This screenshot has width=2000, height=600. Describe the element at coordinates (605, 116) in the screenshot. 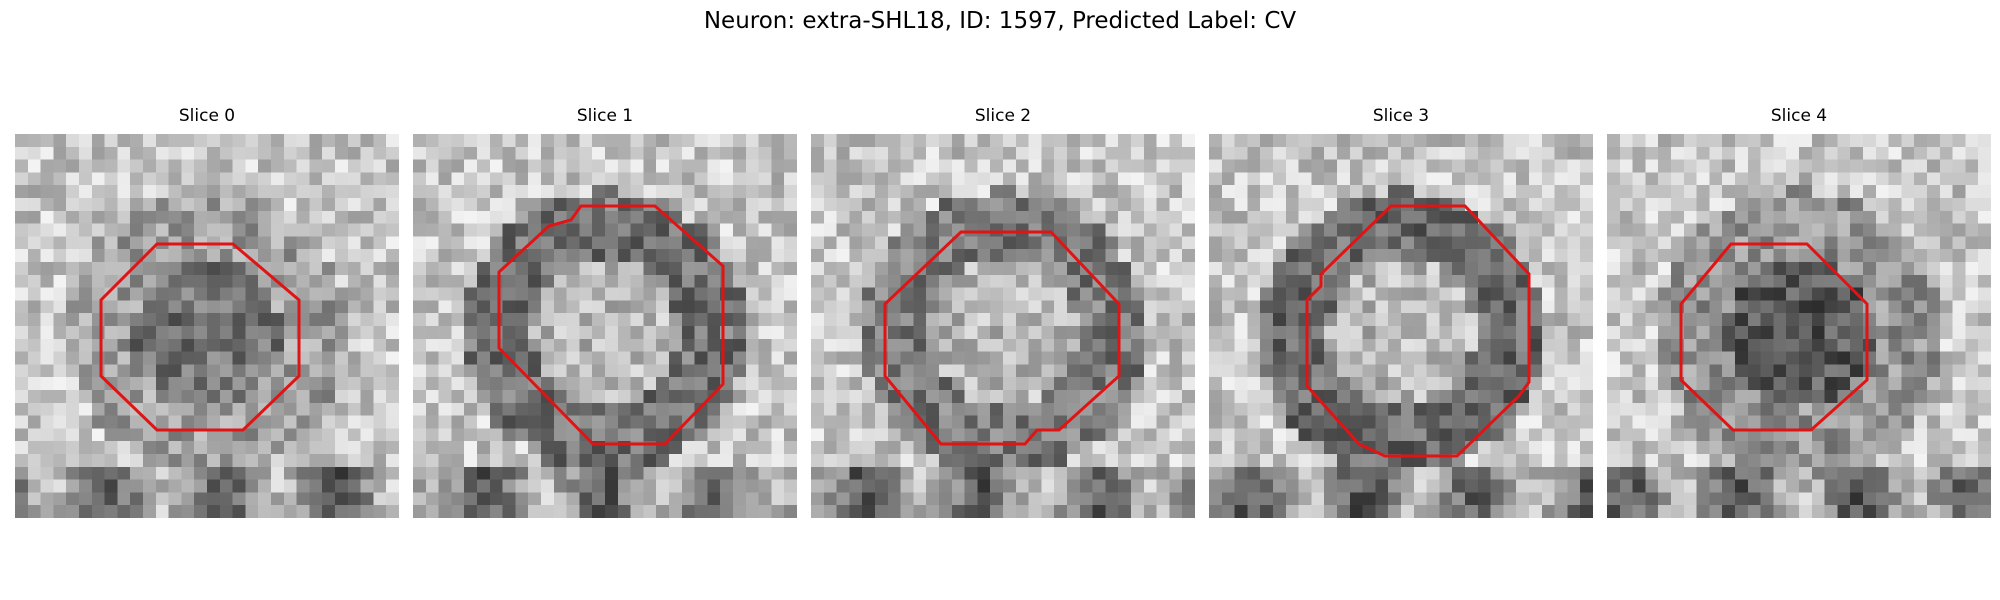

I see `slice-title: Slice 1` at that location.